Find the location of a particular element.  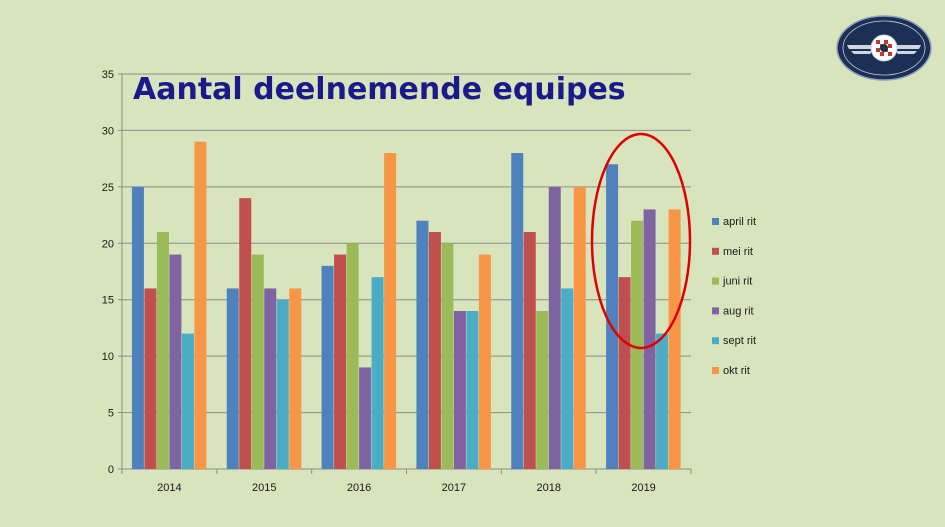

bar-2015-aug-rit is located at coordinates (270, 378).